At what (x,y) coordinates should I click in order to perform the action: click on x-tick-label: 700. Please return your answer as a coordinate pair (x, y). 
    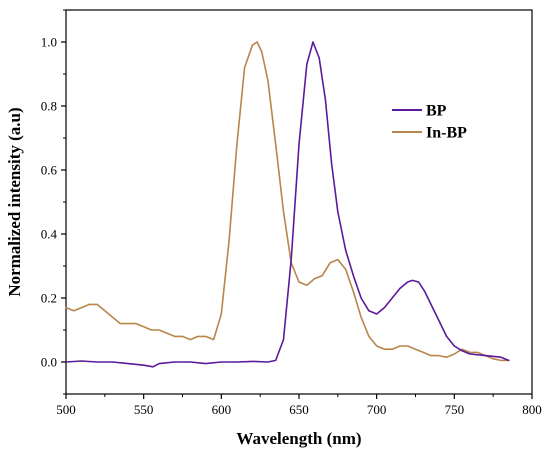
    Looking at the image, I should click on (377, 409).